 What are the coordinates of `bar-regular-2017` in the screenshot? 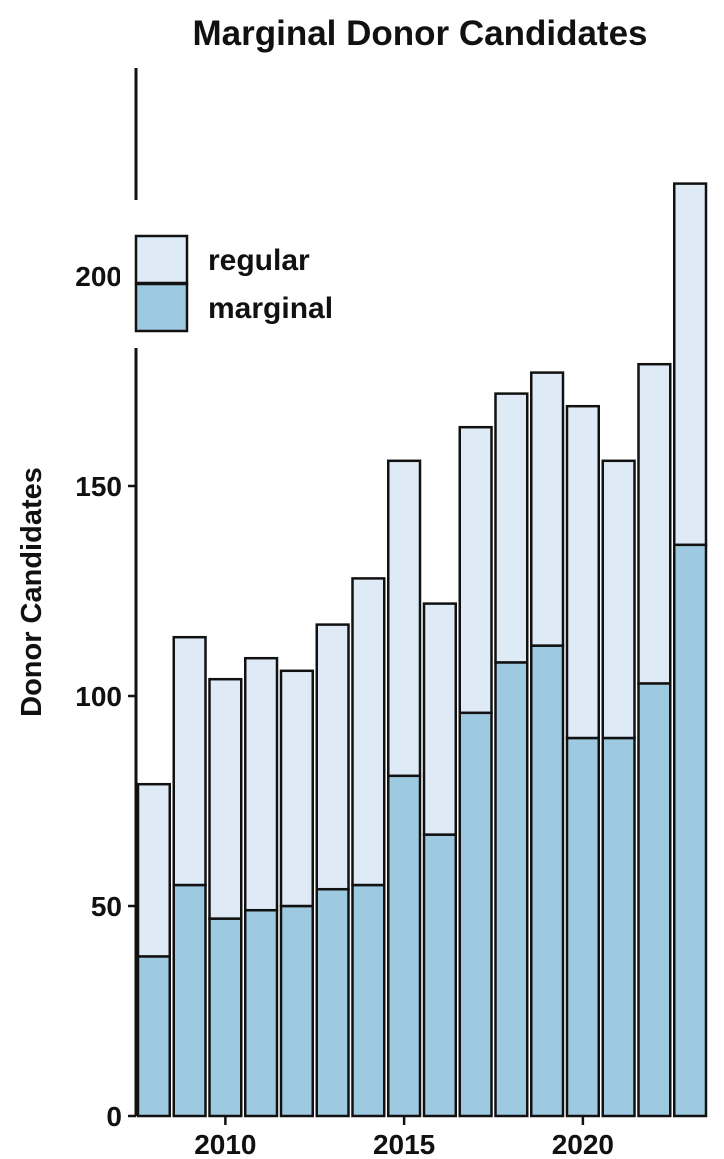 It's located at (475, 570).